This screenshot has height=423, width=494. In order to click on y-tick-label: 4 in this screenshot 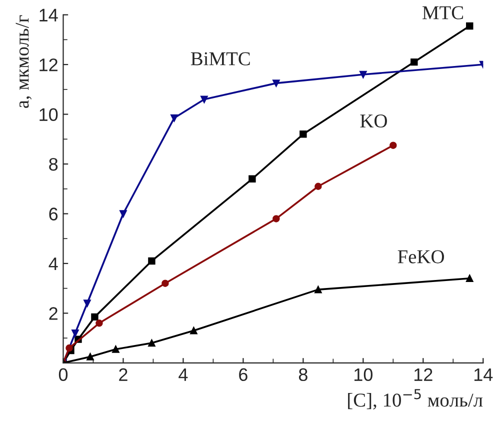, I will do `click(53, 264)`.